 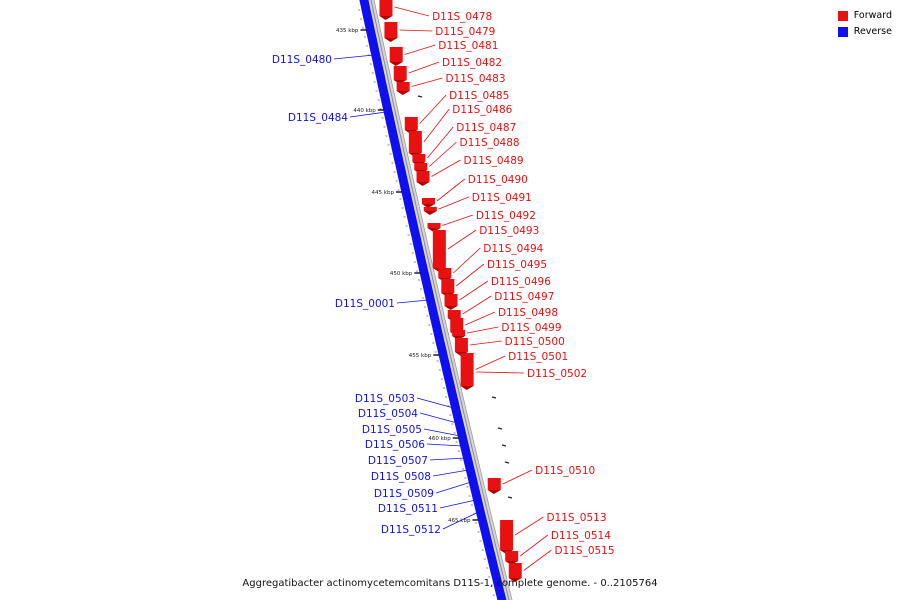 I want to click on reverse-gene-label: D11S_0480, so click(x=302, y=60).